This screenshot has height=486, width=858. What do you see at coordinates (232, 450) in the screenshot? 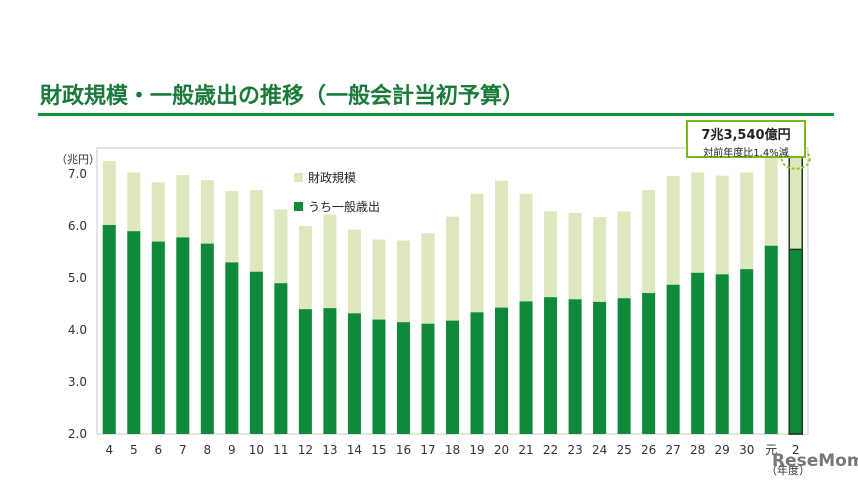
I see `x-tick-label: 9` at bounding box center [232, 450].